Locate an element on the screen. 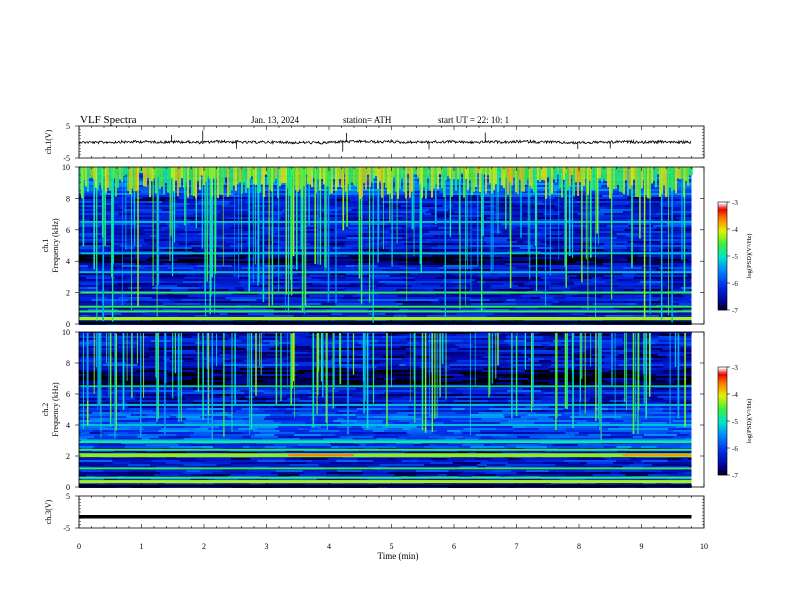  low-frequency-band is located at coordinates (385, 319).